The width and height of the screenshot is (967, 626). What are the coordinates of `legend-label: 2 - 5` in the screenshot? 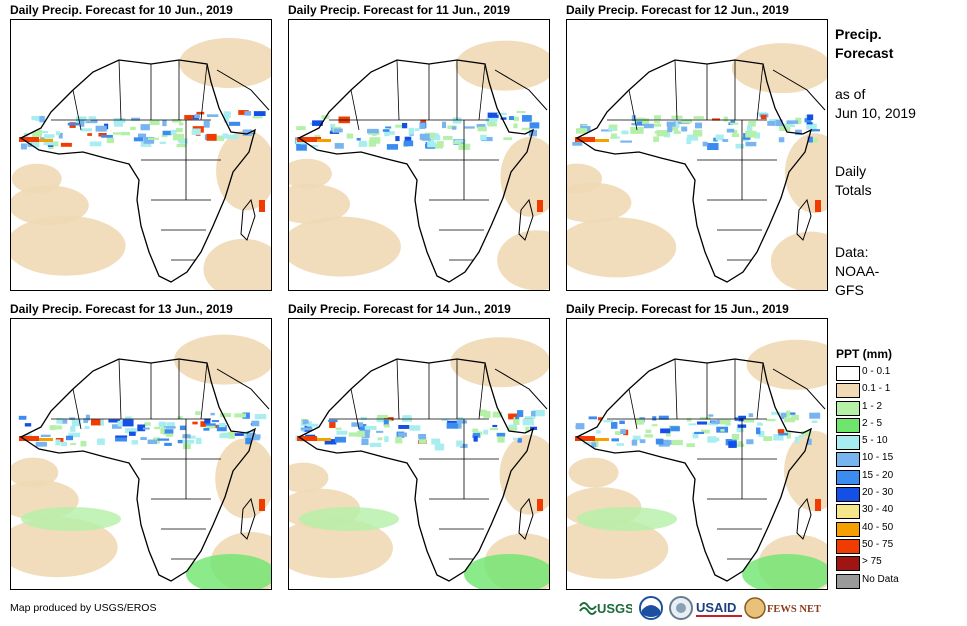 It's located at (872, 423).